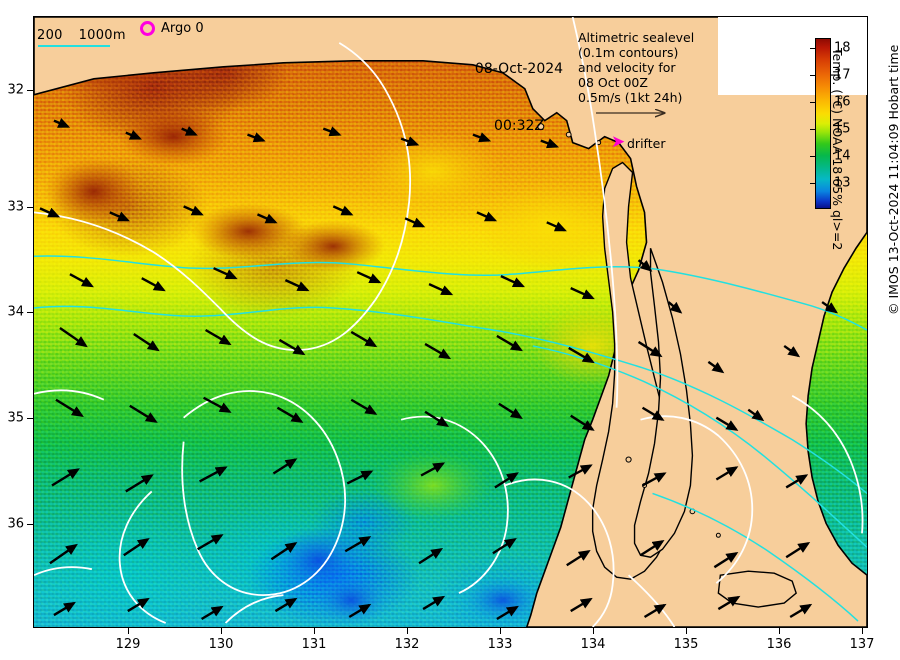 The image size is (900, 660). Describe the element at coordinates (102, 35) in the screenshot. I see `depth-deep-label: 1000m` at that location.